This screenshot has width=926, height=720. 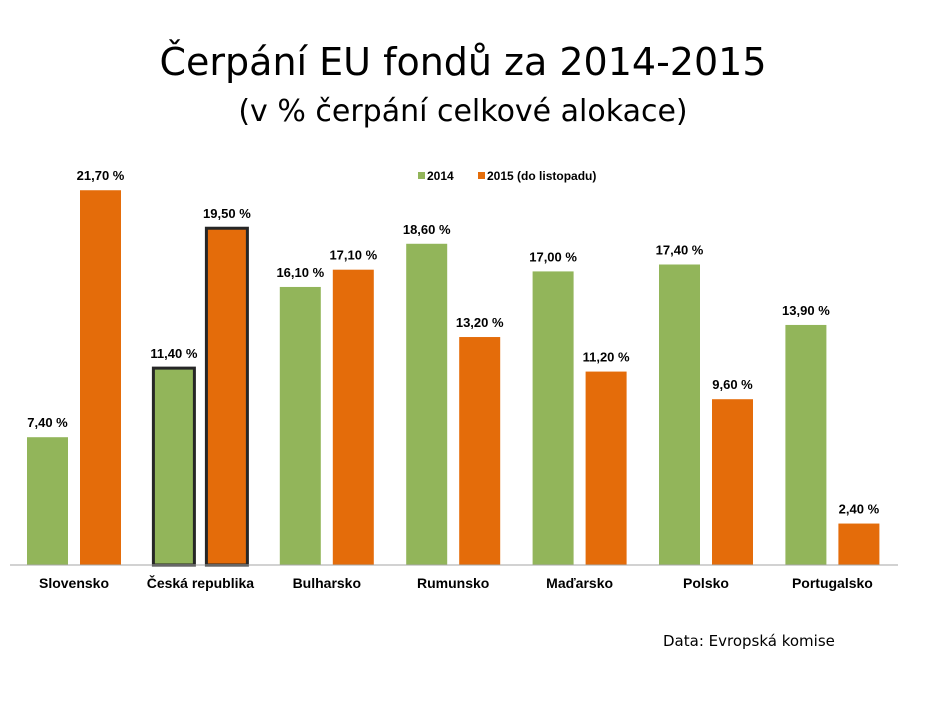 What do you see at coordinates (47, 422) in the screenshot?
I see `data-label: 7,40 %` at bounding box center [47, 422].